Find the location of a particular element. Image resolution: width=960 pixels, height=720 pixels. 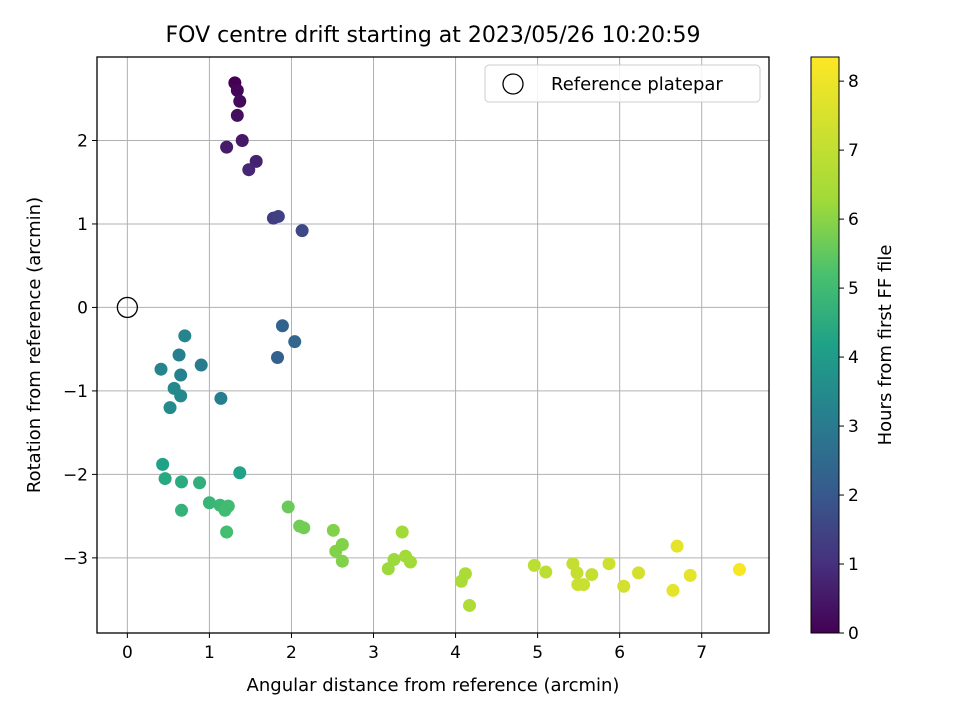

colorbar-tick-label: 4 is located at coordinates (853, 358).